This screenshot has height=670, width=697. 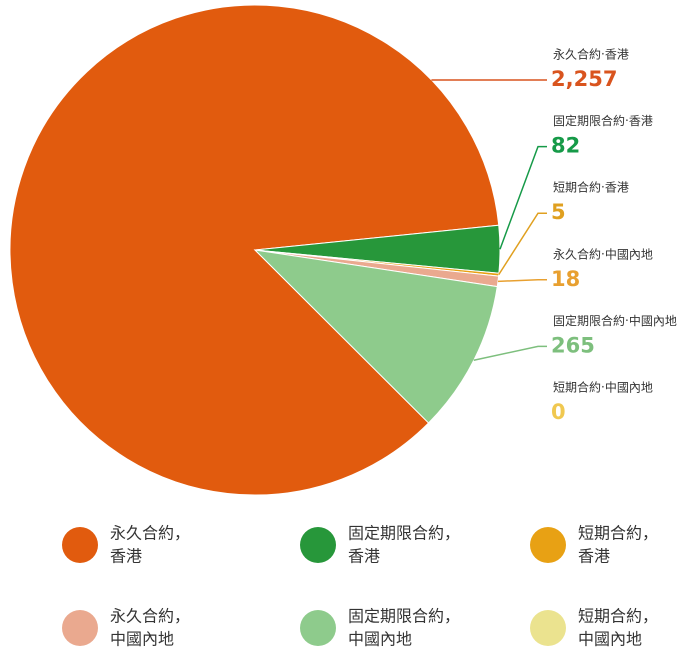 I want to click on slice-label: 短期合約‧香港, so click(x=591, y=187).